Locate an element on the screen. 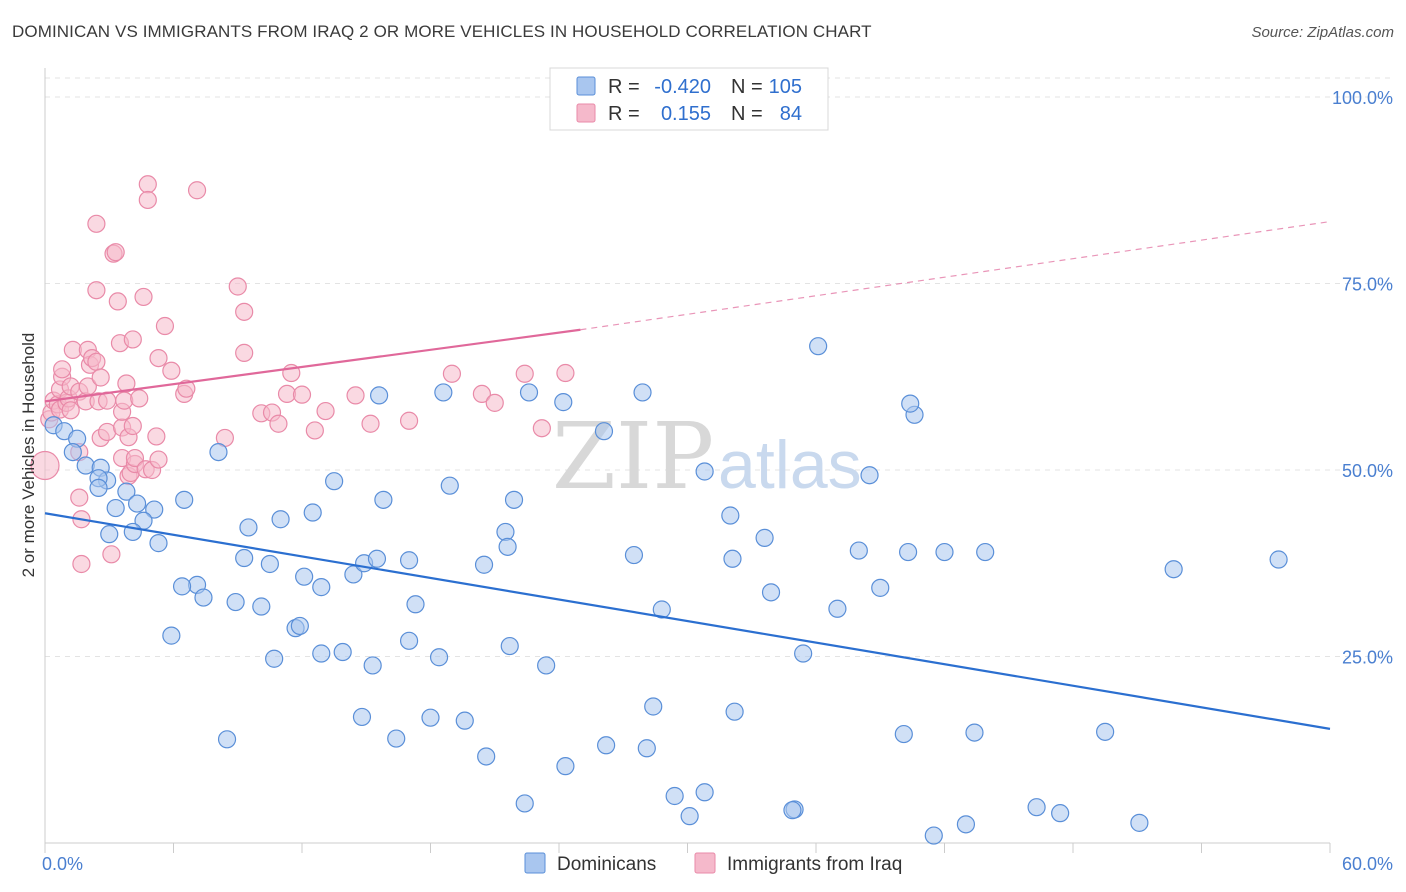  x-tick-label: 60.0% is located at coordinates (1367, 864).